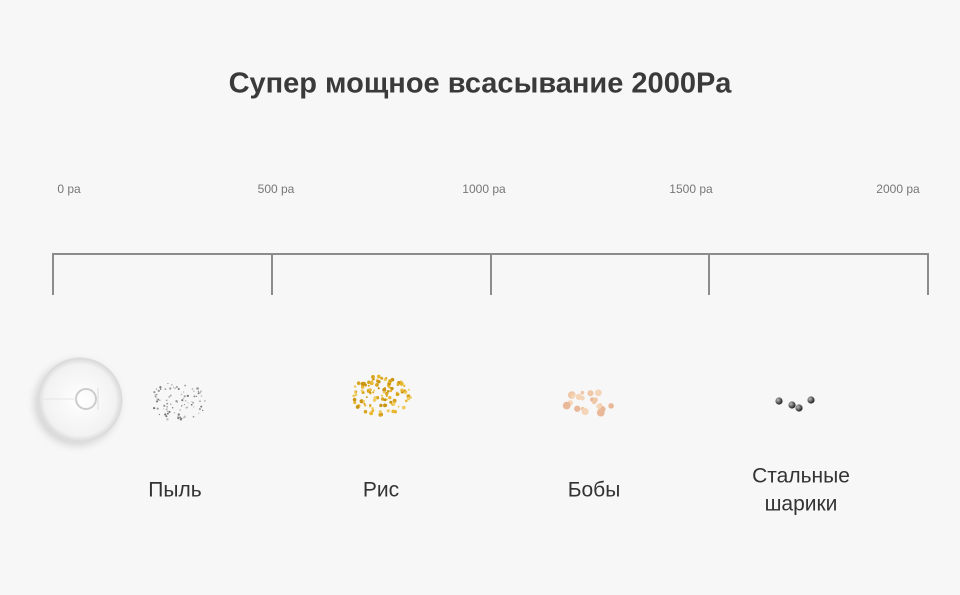  I want to click on scale-label: 0 pa, so click(69, 189).